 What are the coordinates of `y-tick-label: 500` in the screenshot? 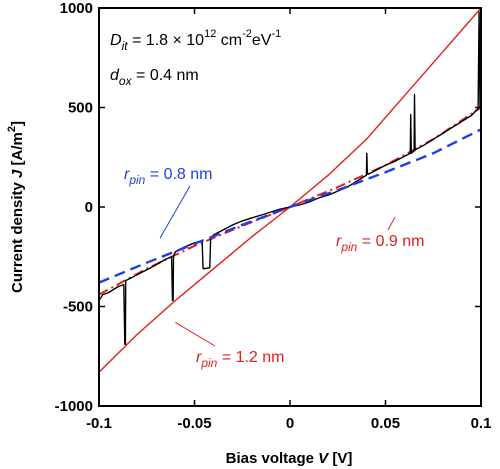 It's located at (80, 108).